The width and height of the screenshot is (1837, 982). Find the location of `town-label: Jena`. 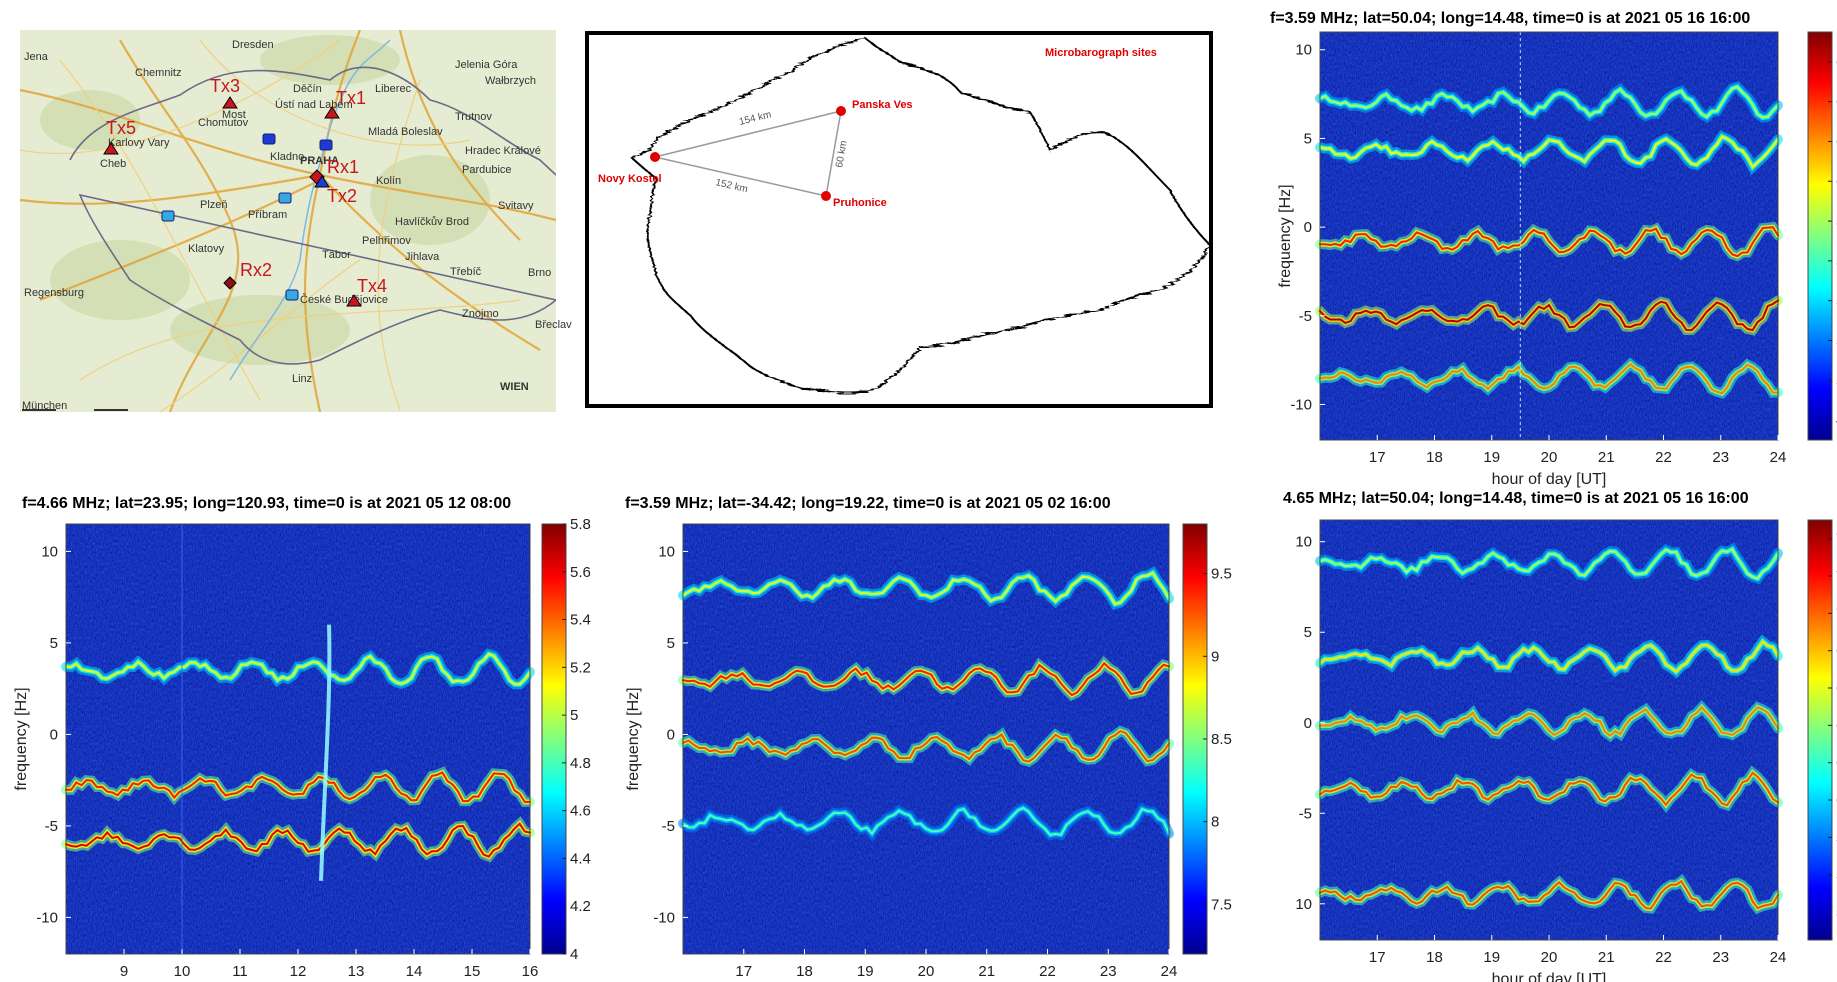

town-label: Jena is located at coordinates (36, 57).